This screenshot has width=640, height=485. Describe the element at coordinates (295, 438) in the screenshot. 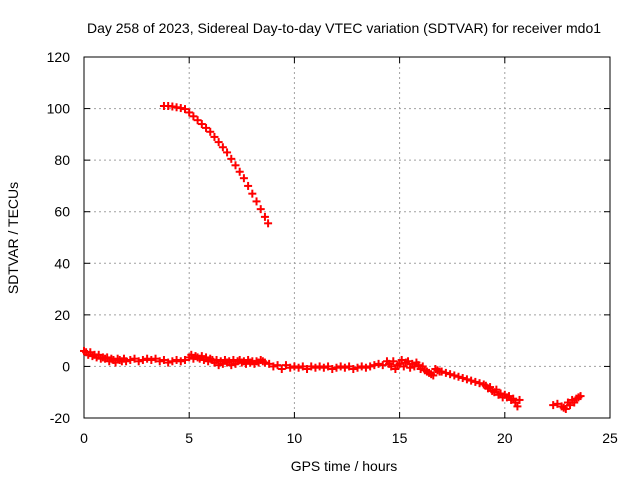

I see `x-tick-label: 10` at that location.